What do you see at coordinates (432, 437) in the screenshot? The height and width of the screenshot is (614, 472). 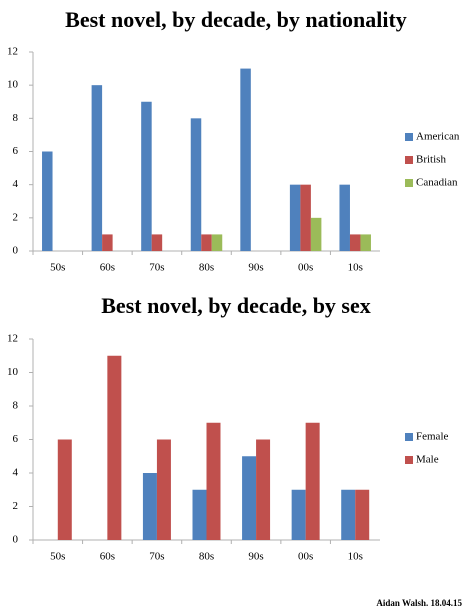 I see `legend-label: Female` at bounding box center [432, 437].